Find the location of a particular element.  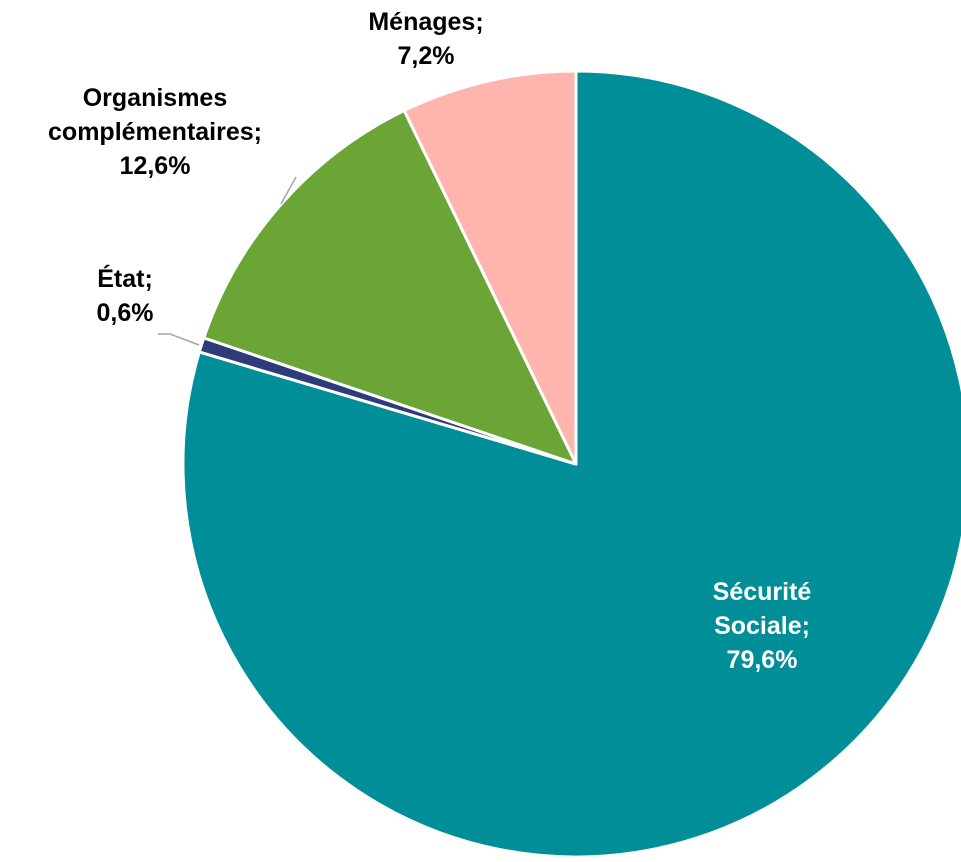

data-label-line: complémentaires; is located at coordinates (155, 132).